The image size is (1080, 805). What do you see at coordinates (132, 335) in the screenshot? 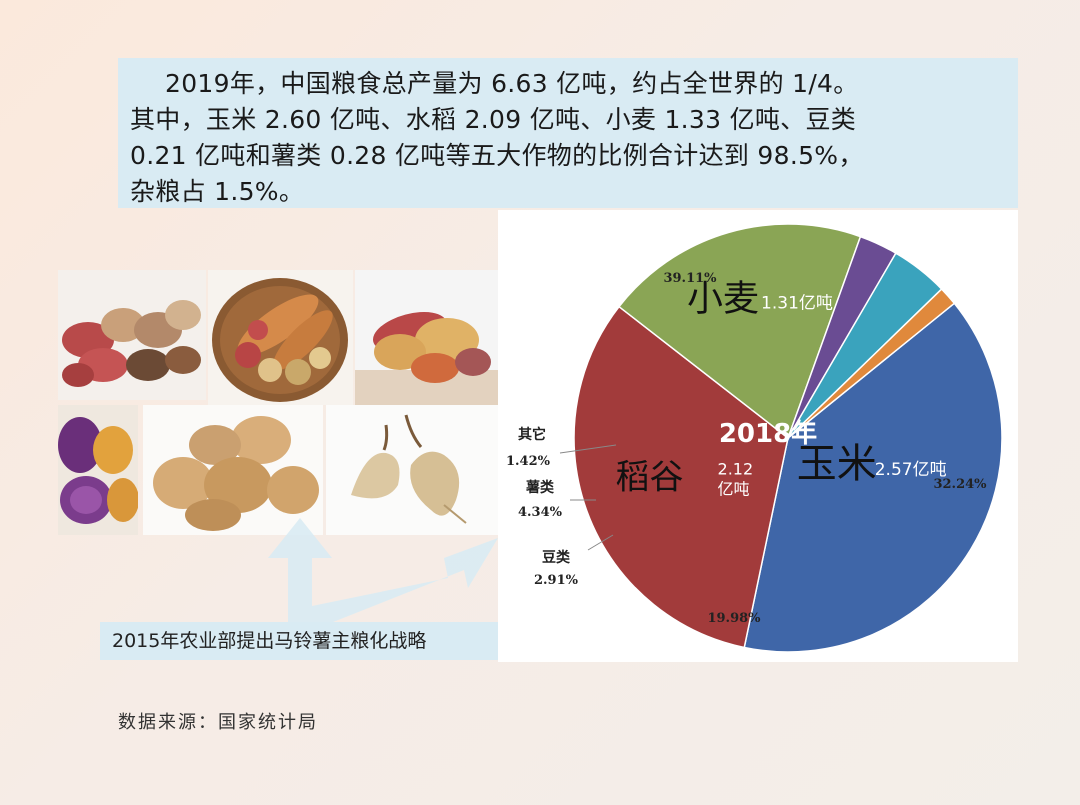
I see `red-potatoes-photo` at bounding box center [132, 335].